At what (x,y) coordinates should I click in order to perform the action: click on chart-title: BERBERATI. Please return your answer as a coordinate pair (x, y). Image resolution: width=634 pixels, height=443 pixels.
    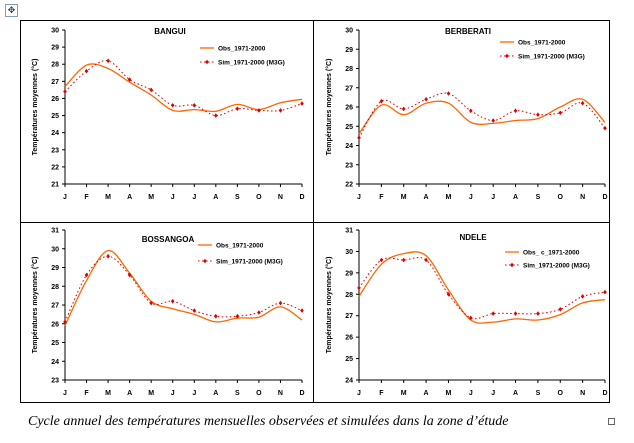
    Looking at the image, I should click on (468, 31).